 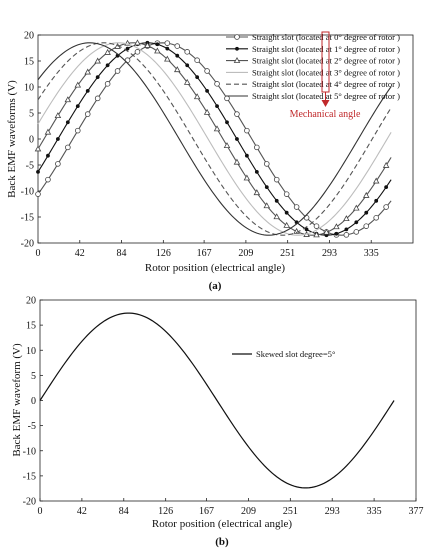 I want to click on panel-a-y-tick-label: 10, so click(x=29, y=88).